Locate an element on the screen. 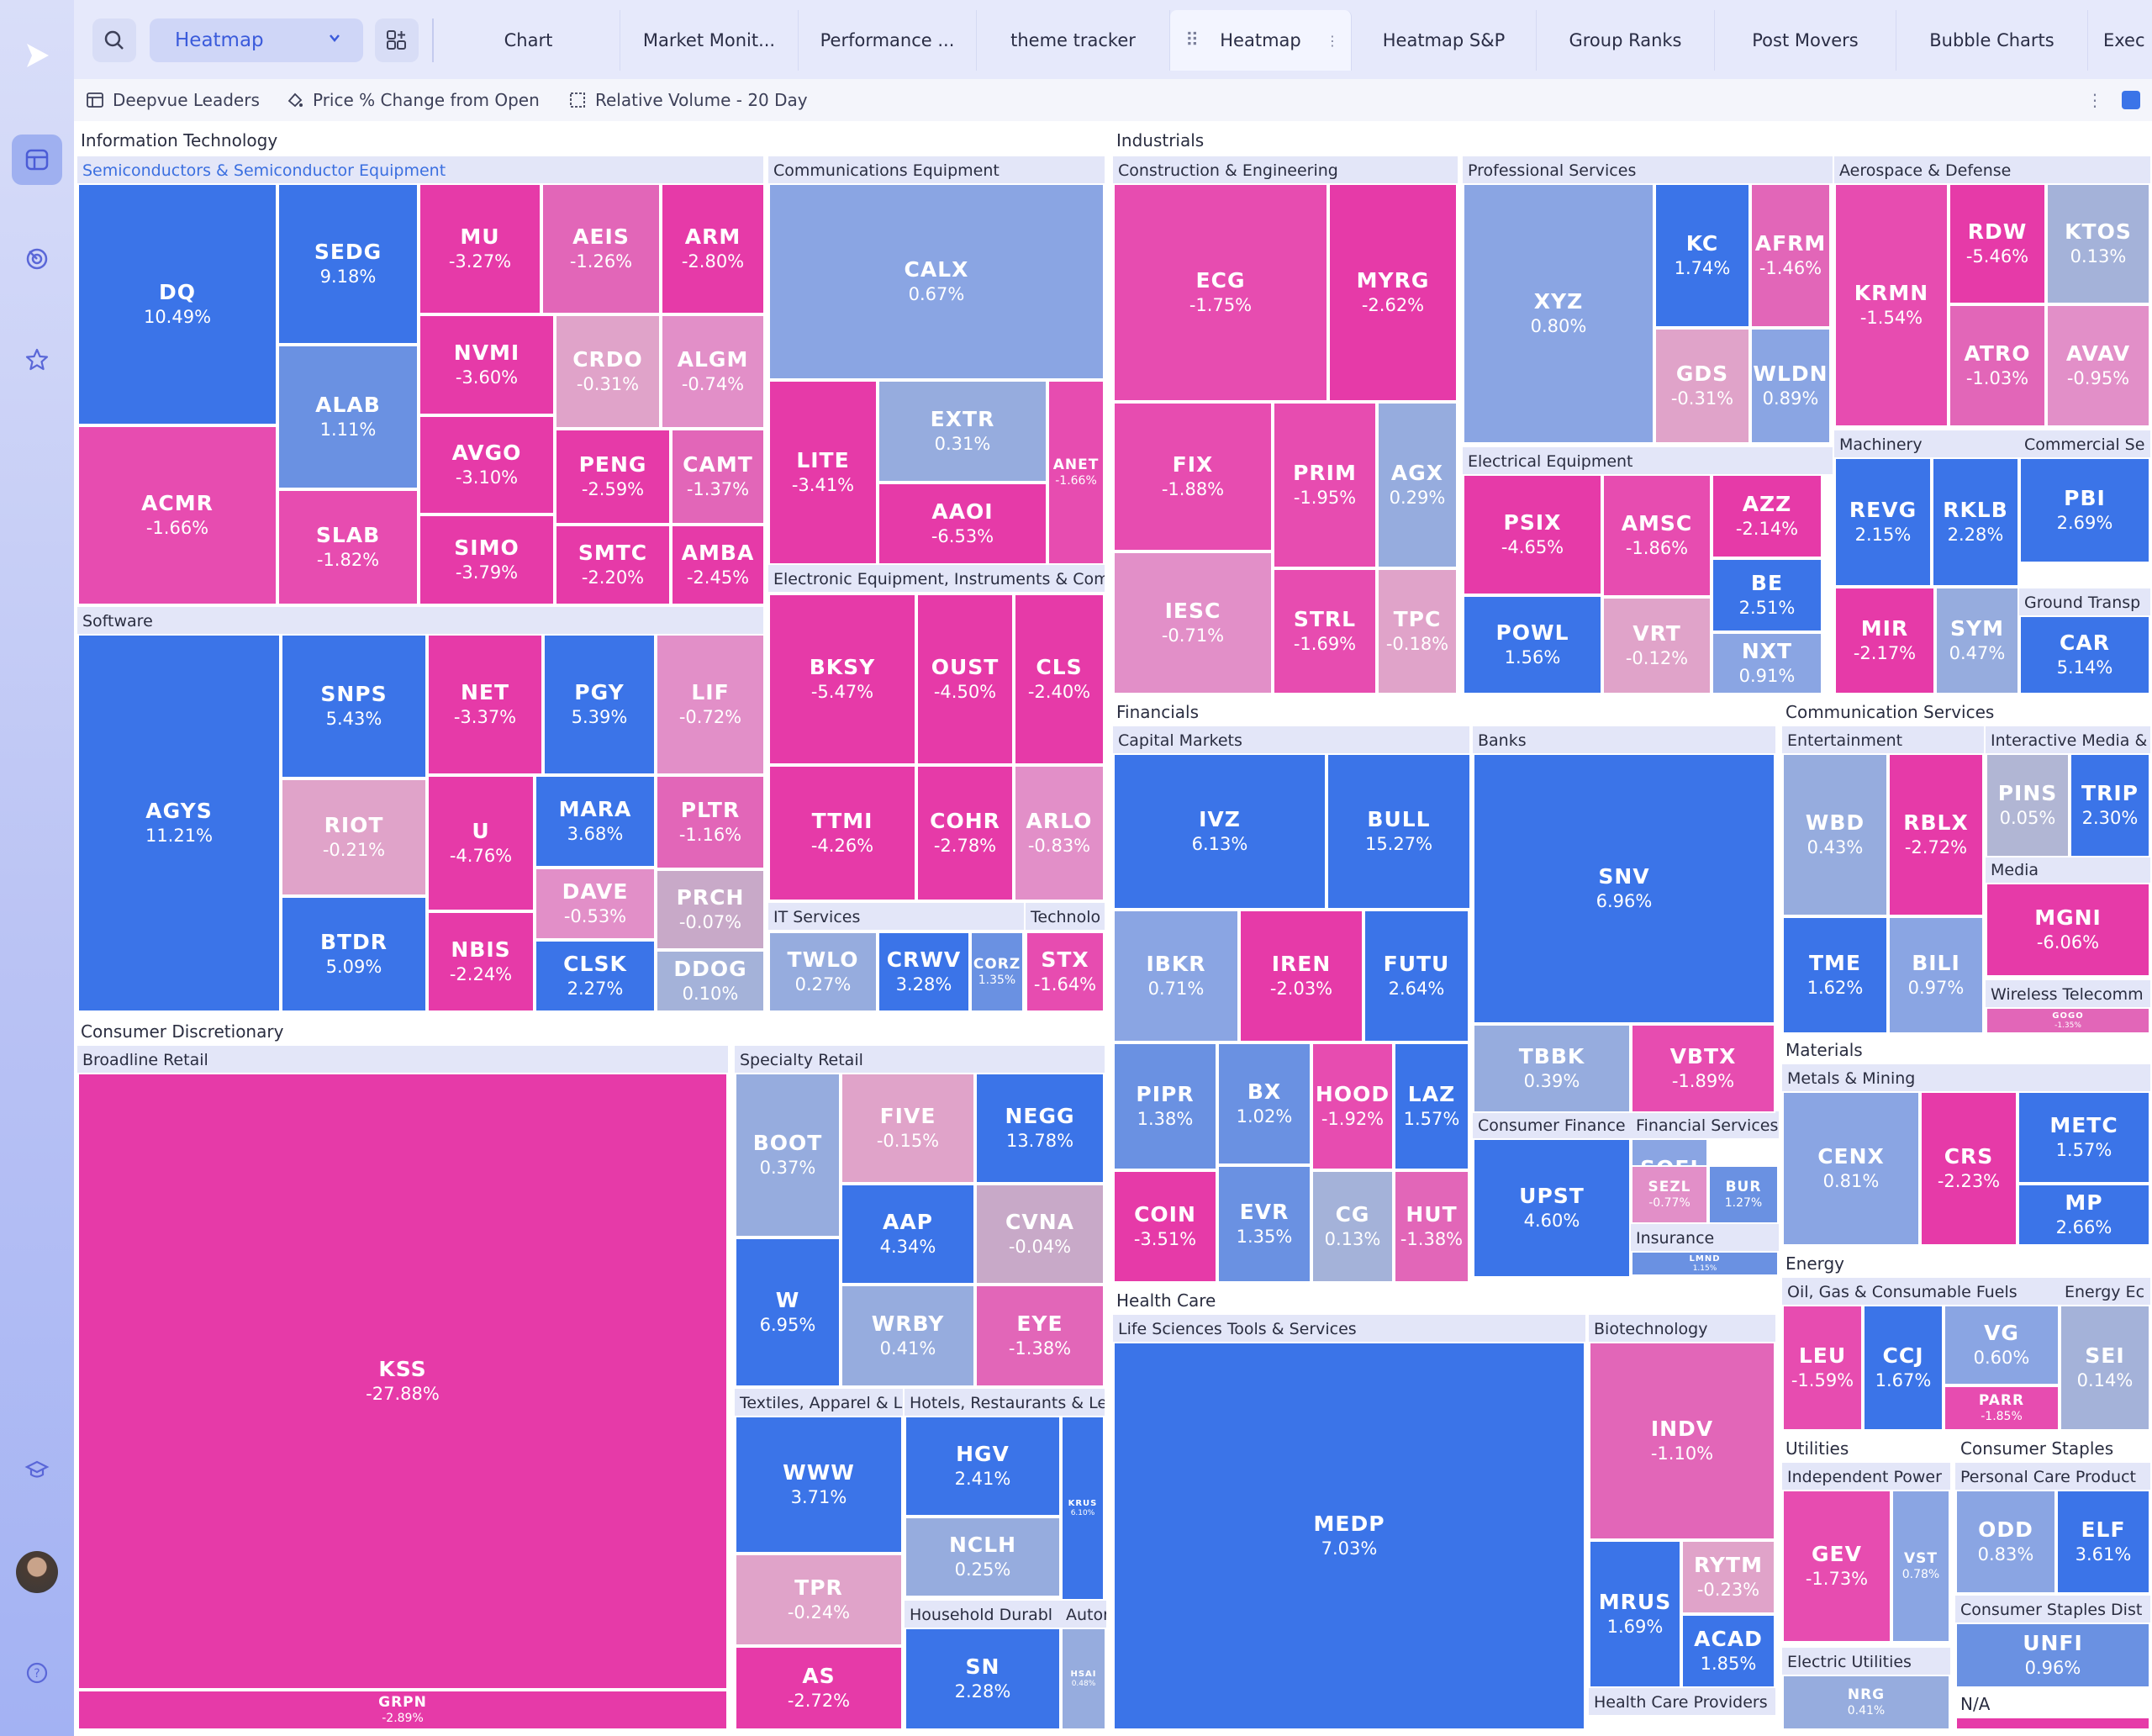  tile-snps: SNPS 5.43% is located at coordinates (354, 706).